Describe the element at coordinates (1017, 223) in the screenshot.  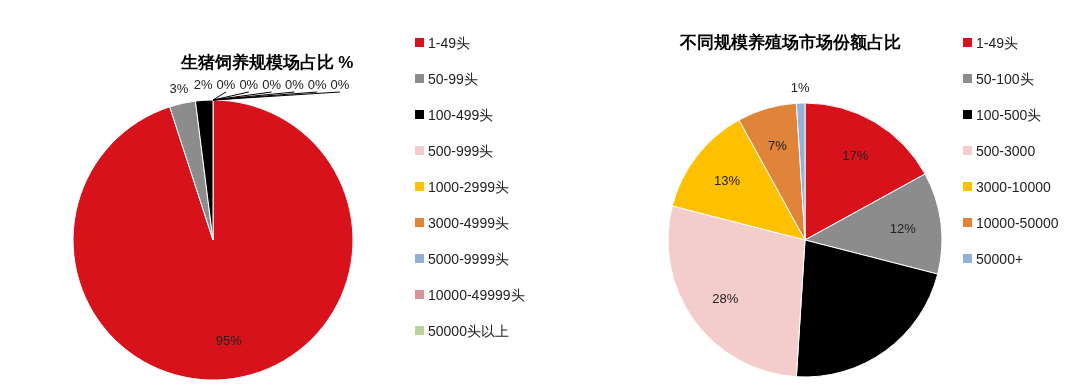
I see `legend-label: 10000-50000` at that location.